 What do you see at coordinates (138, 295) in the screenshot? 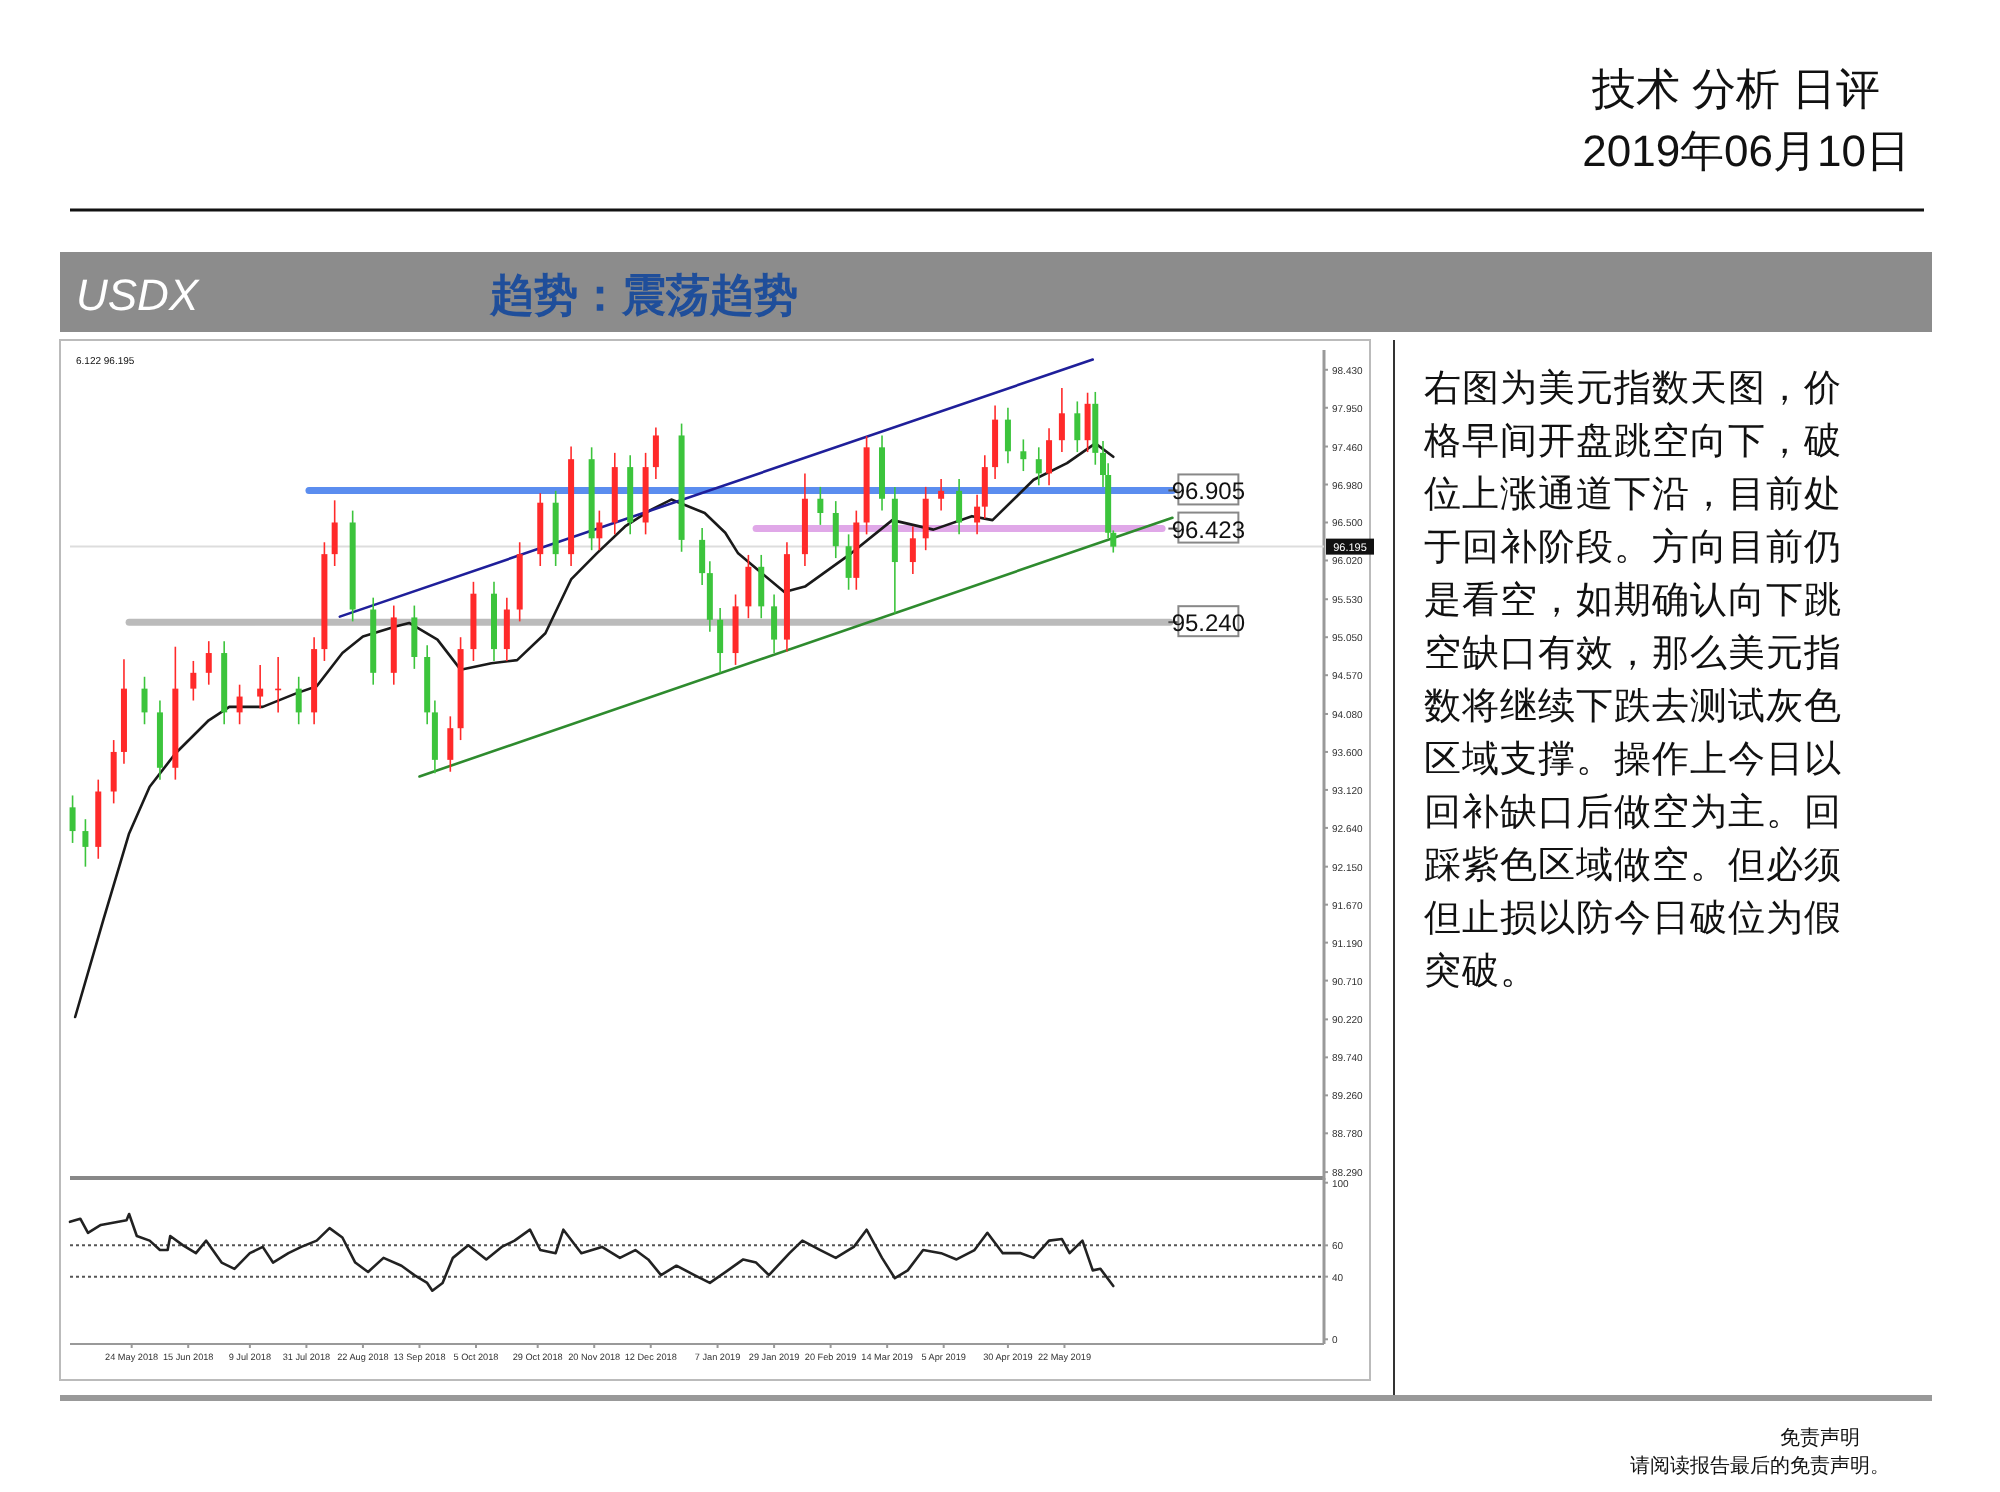
I see `chart-title: USDX` at bounding box center [138, 295].